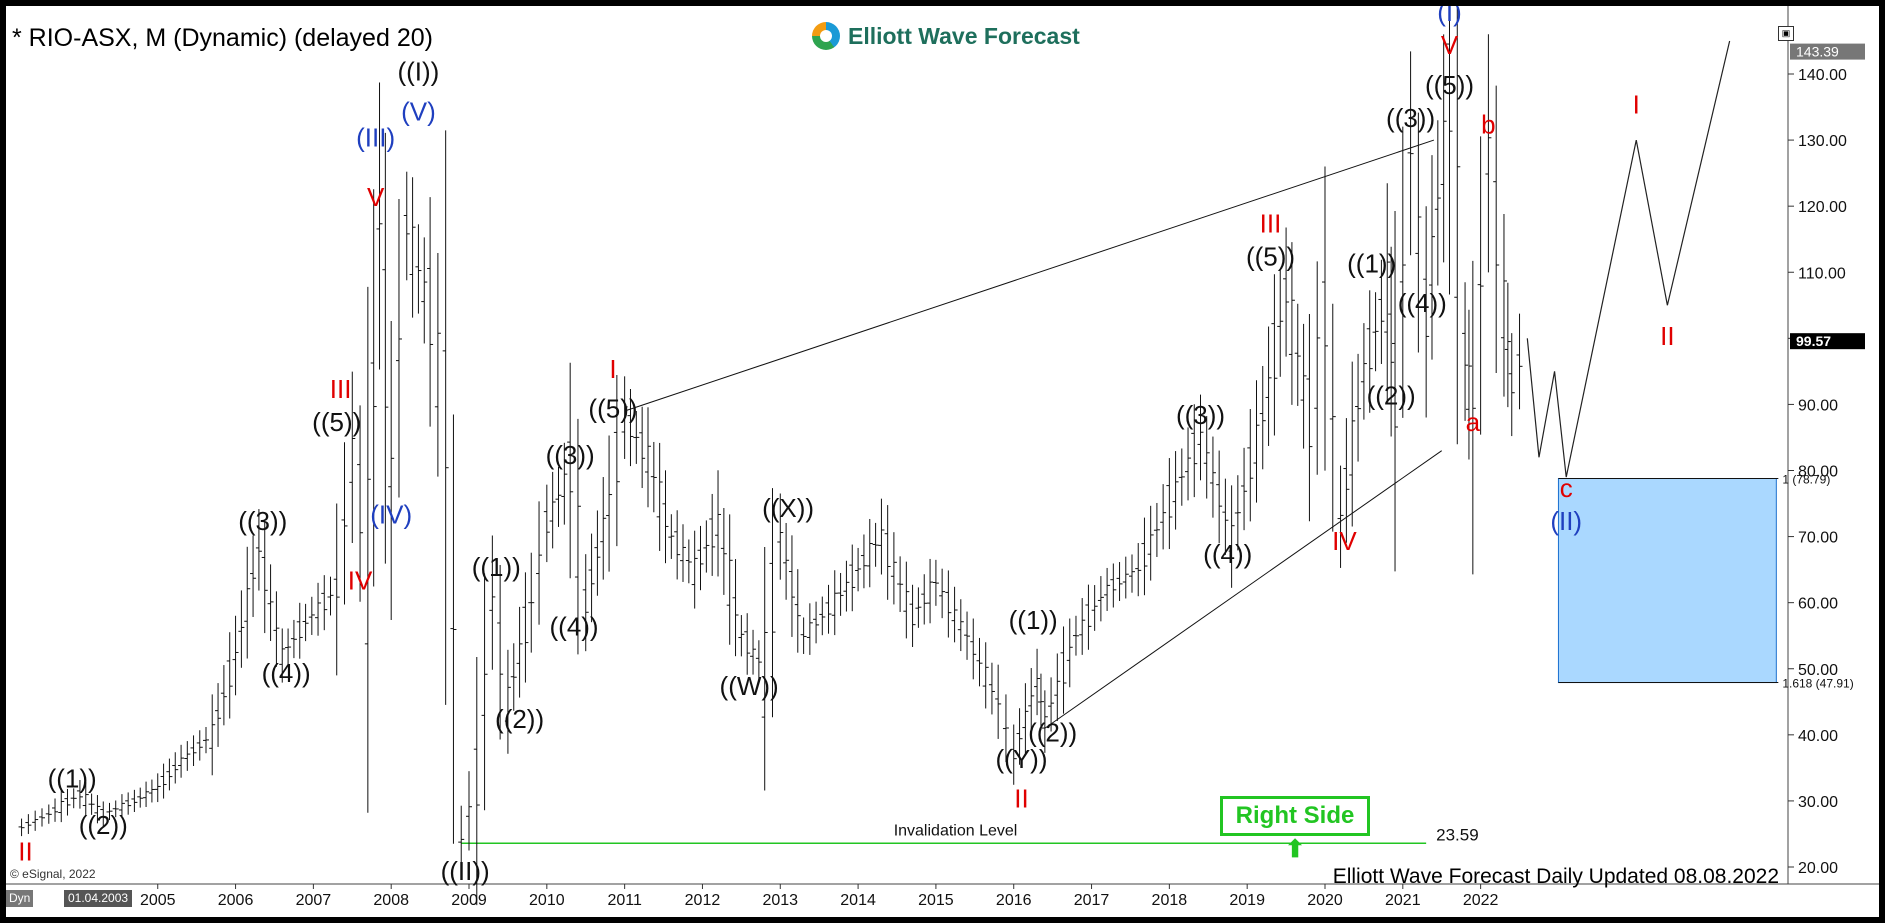 The height and width of the screenshot is (923, 1885). I want to click on y-tick-label: 80.00, so click(1818, 472).